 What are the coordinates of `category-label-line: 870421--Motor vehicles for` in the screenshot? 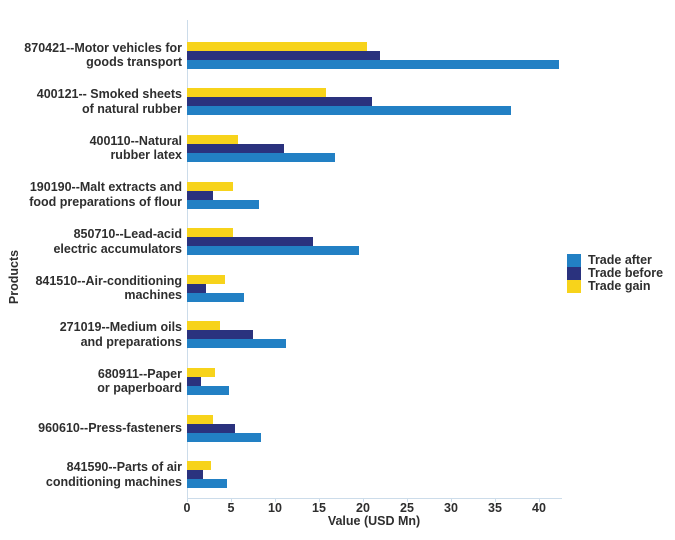 It's located at (103, 47).